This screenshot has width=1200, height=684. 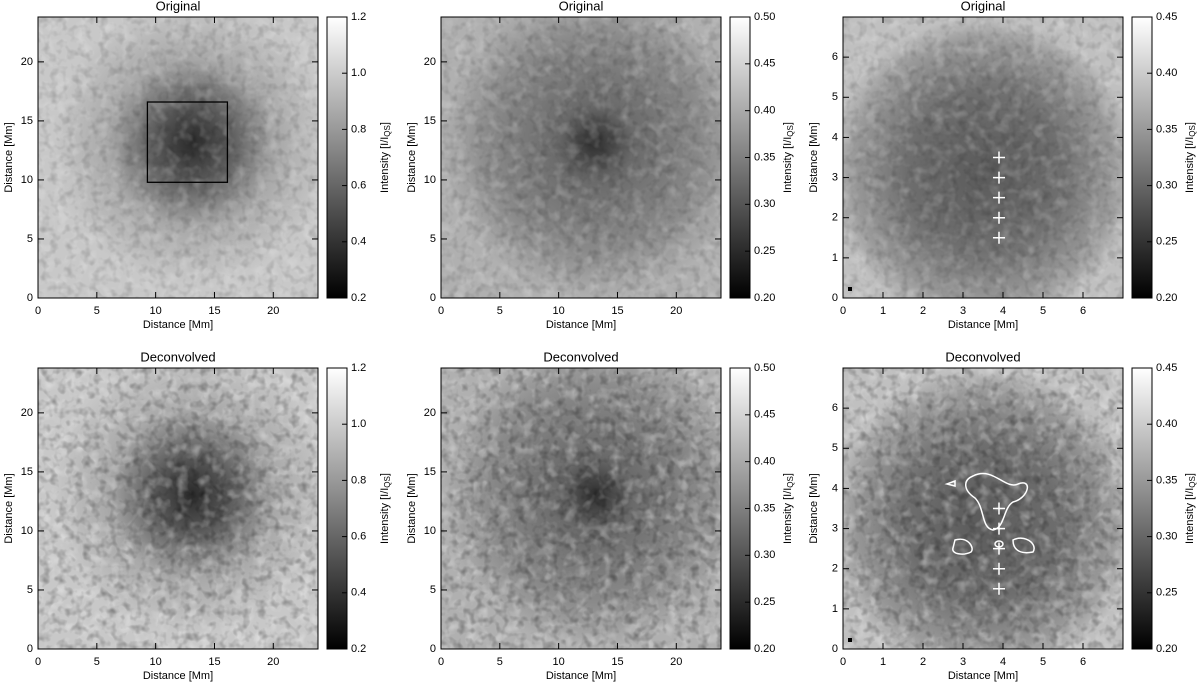 What do you see at coordinates (989, 513) in the screenshot?
I see `contour` at bounding box center [989, 513].